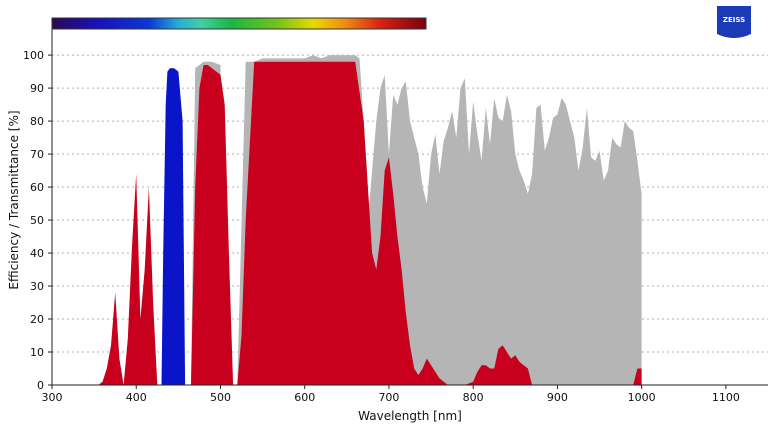 This screenshot has width=783, height=426. What do you see at coordinates (37, 253) in the screenshot?
I see `y-tick-label: 40` at bounding box center [37, 253].